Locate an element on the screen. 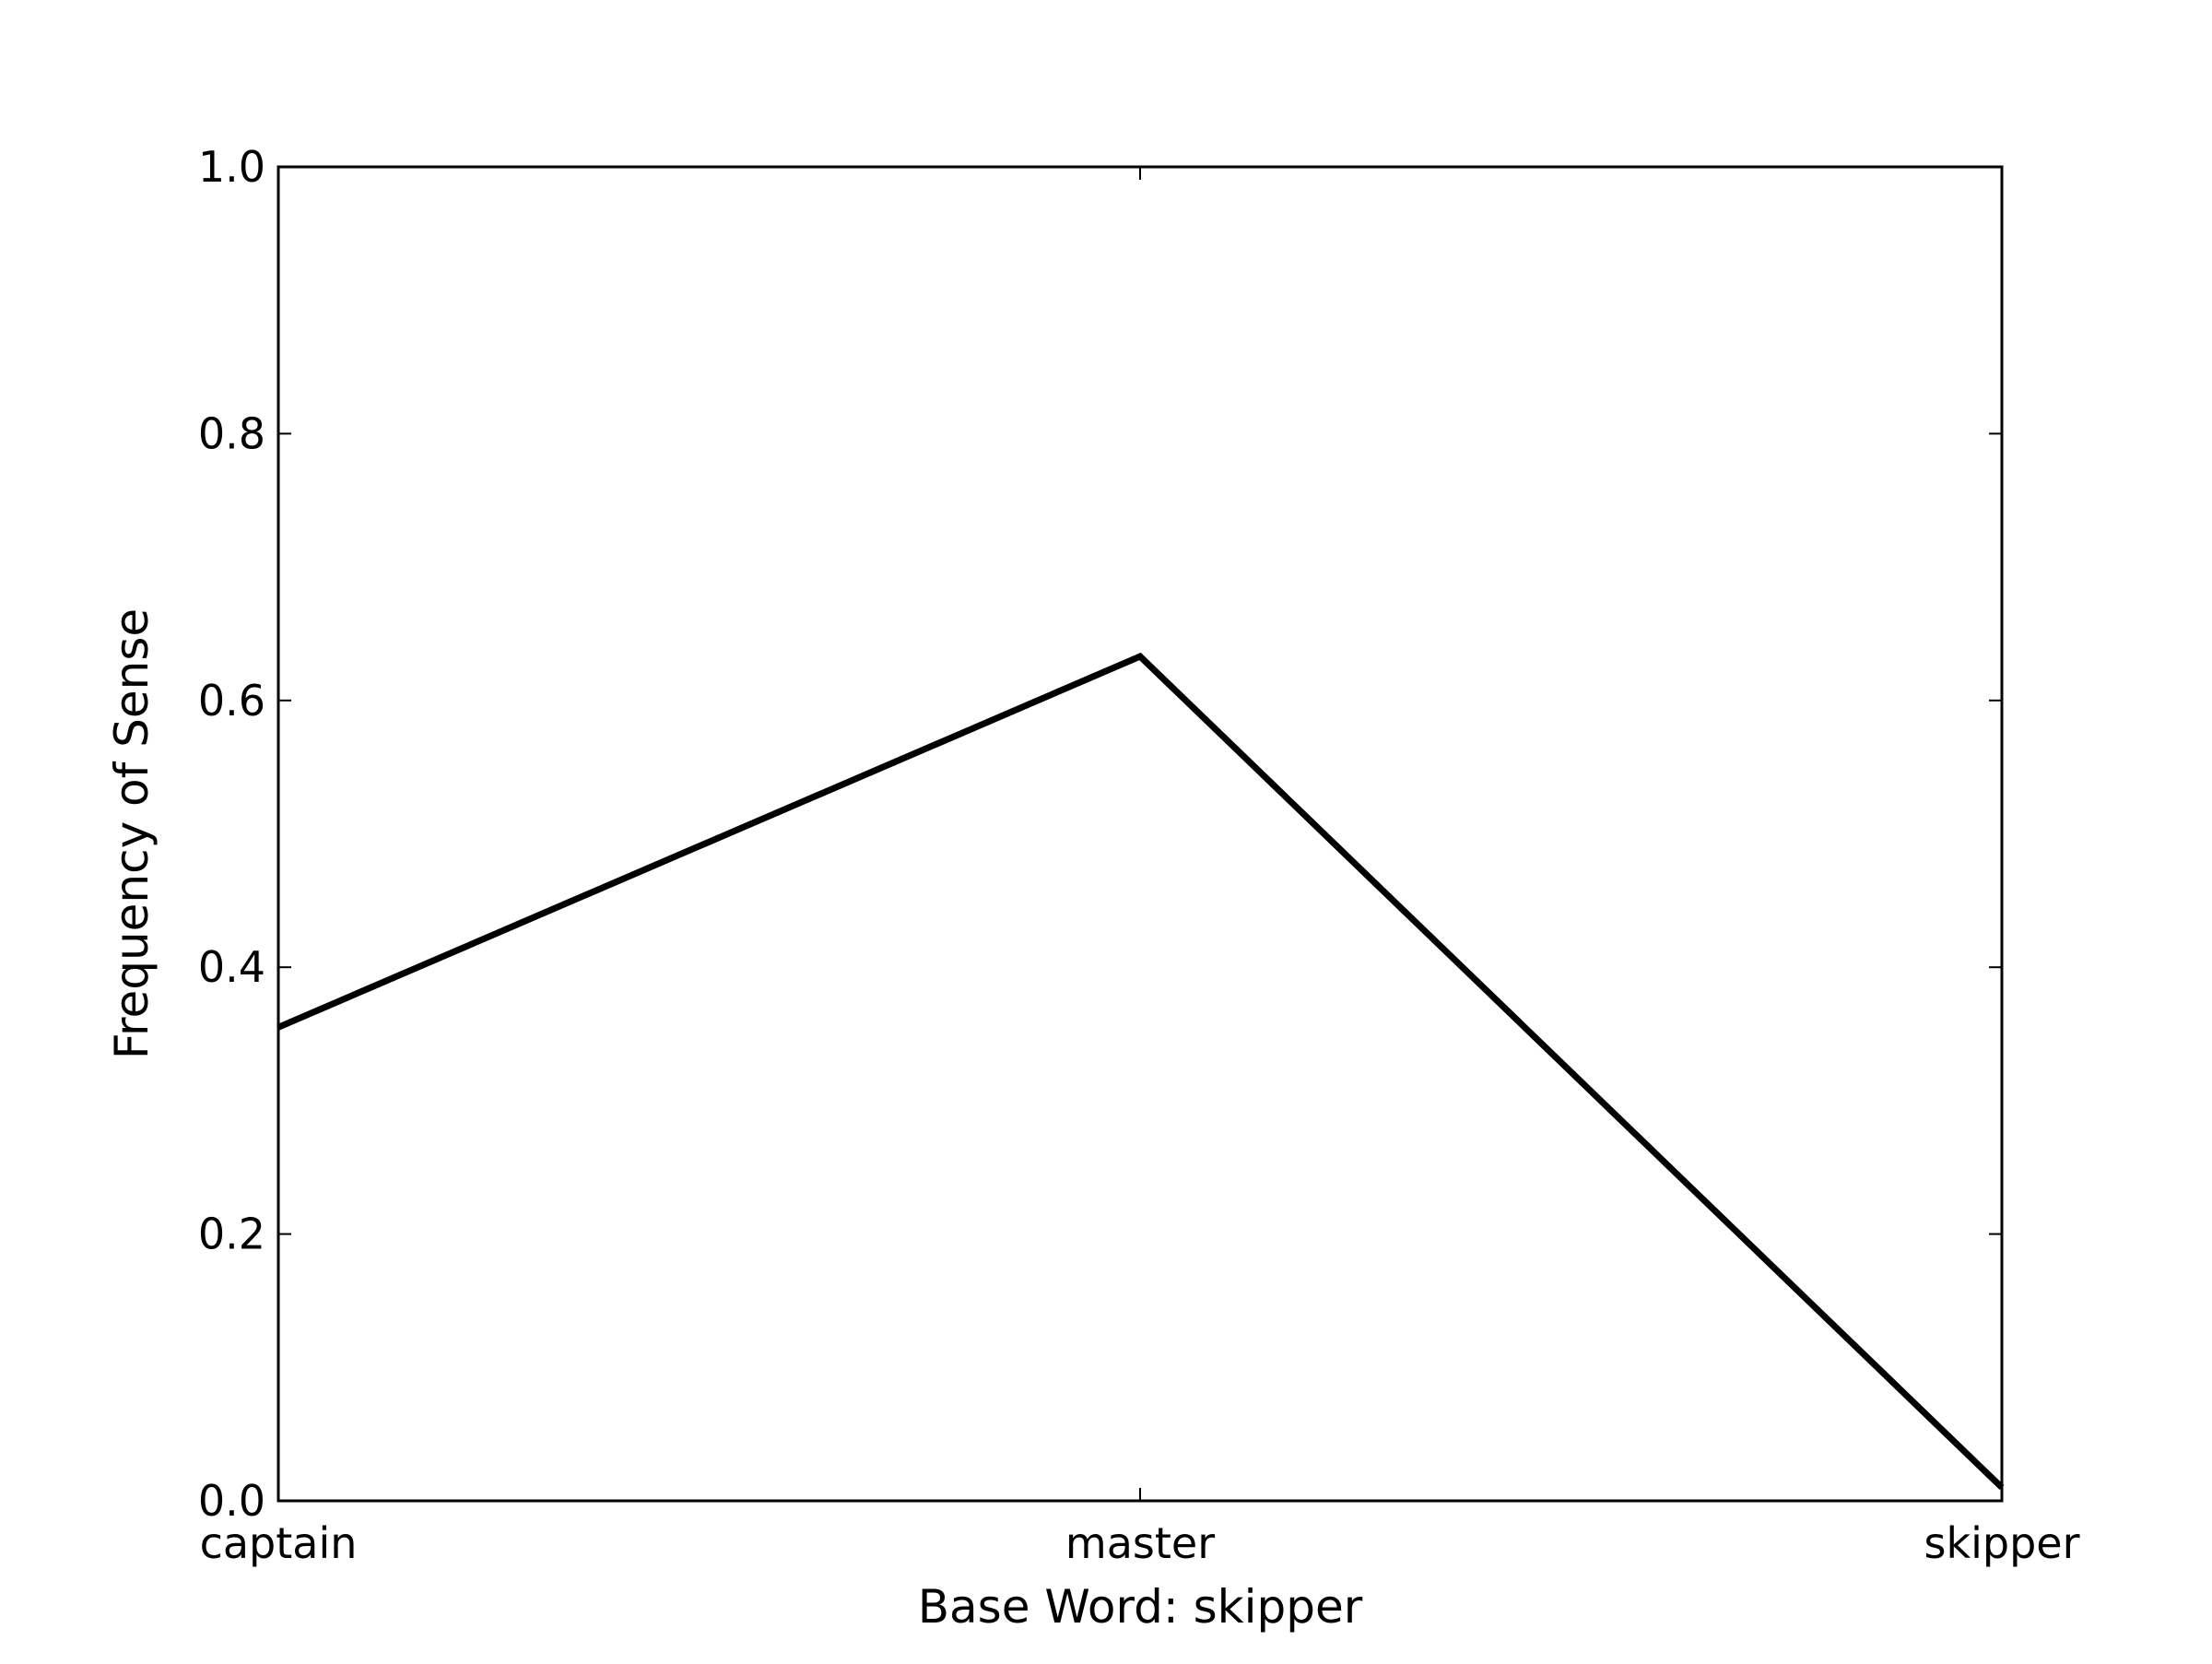 Image resolution: width=2212 pixels, height=1664 pixels. x-tick-label: master is located at coordinates (1140, 1543).